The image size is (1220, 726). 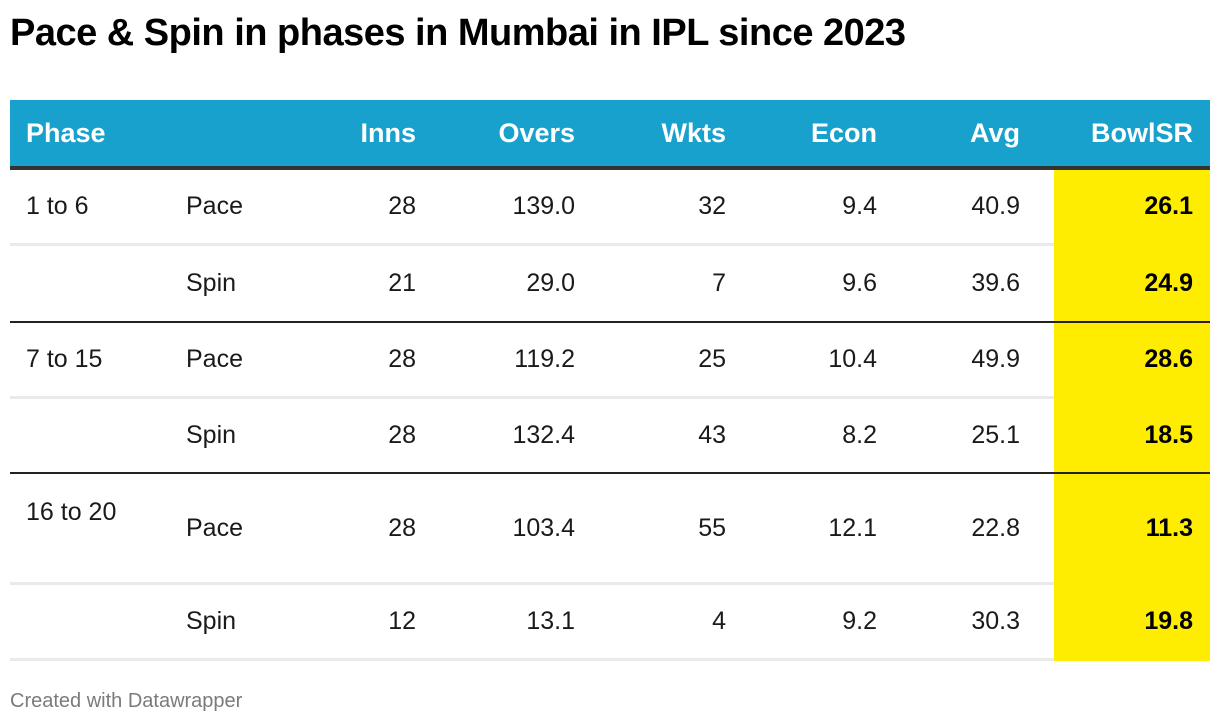 I want to click on cell-bowlsr: 28.6, so click(x=1168, y=359).